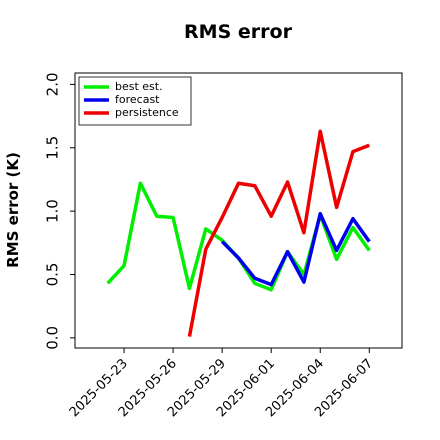 This screenshot has width=440, height=440. Describe the element at coordinates (53, 275) in the screenshot. I see `y-tick-label: 0.5` at that location.